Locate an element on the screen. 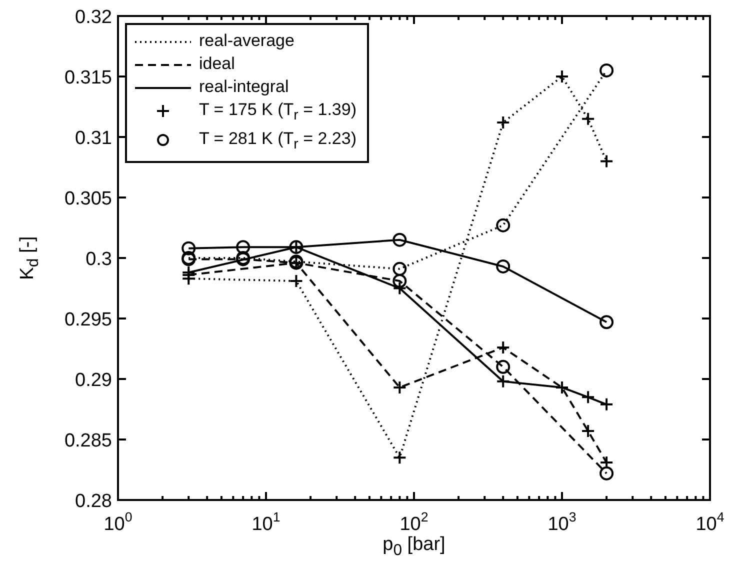 This screenshot has height=567, width=744. y-tick-label: 0.3 is located at coordinates (99, 259).